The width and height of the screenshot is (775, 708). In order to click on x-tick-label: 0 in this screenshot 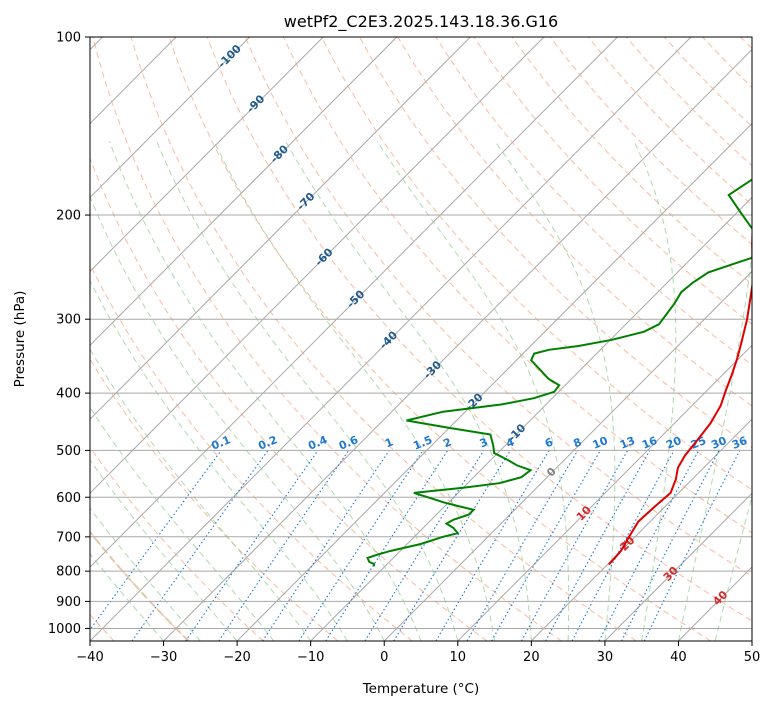, I will do `click(384, 657)`.